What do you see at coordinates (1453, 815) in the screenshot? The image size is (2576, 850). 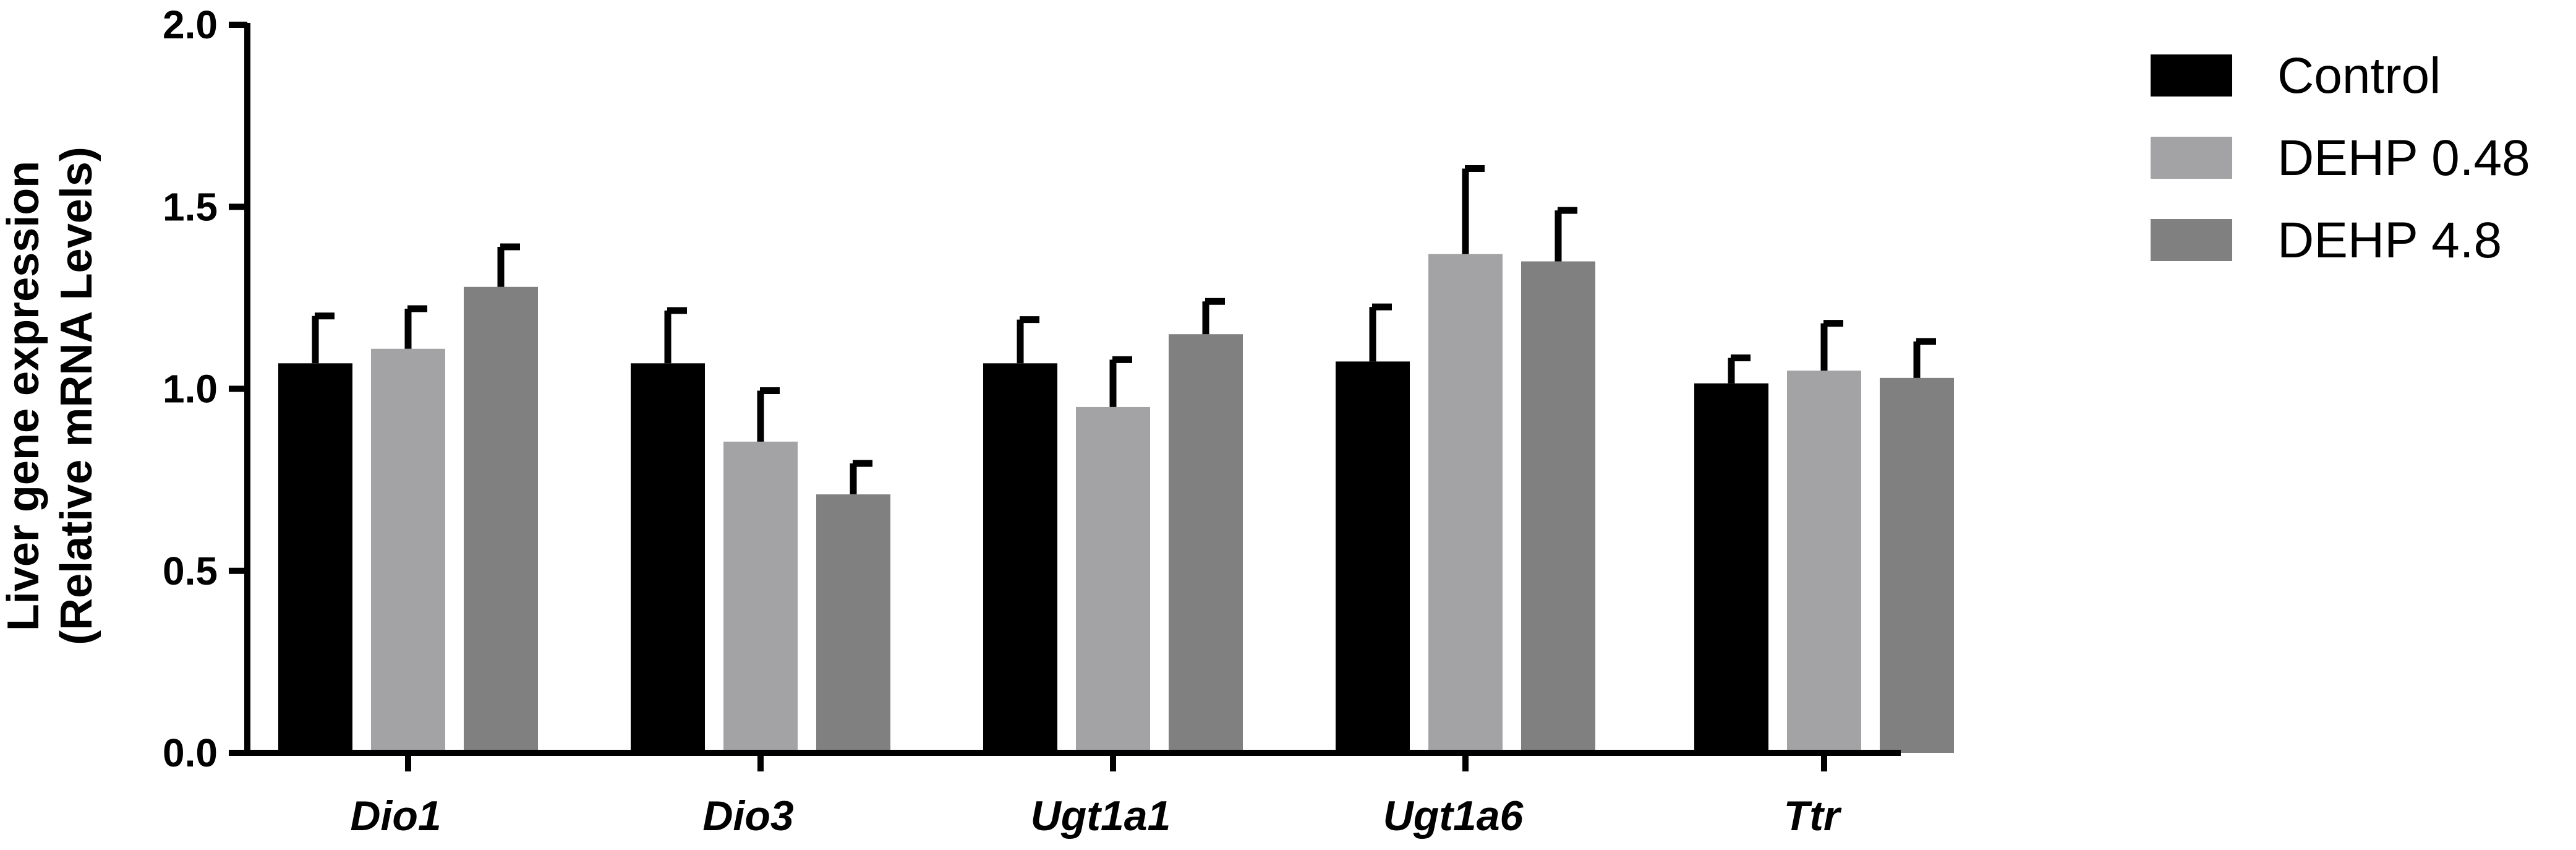 I see `x-tick-label: Ugt1a6` at bounding box center [1453, 815].